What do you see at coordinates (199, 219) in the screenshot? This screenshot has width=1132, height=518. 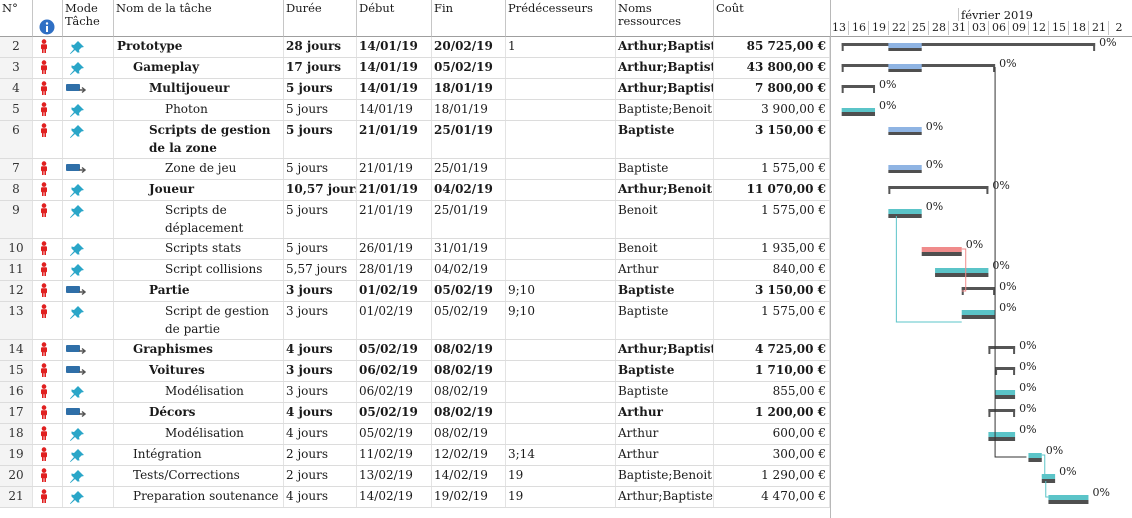 I see `task-name: Scripts de déplacement` at bounding box center [199, 219].